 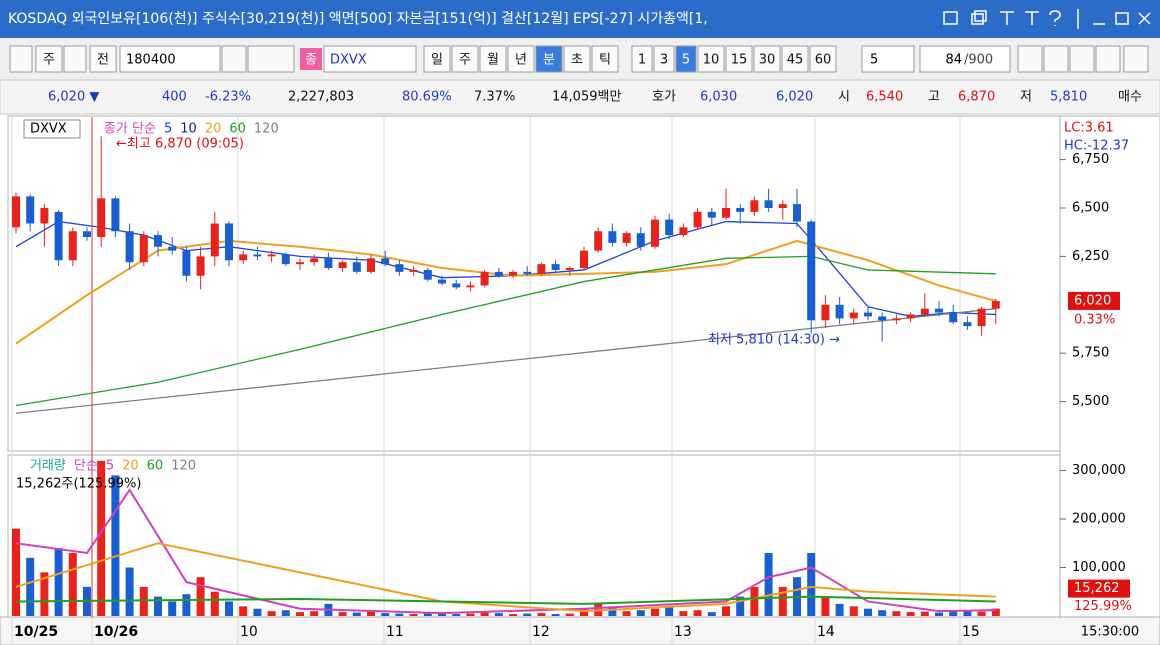 I want to click on minute-button-label: 45, so click(x=795, y=60).